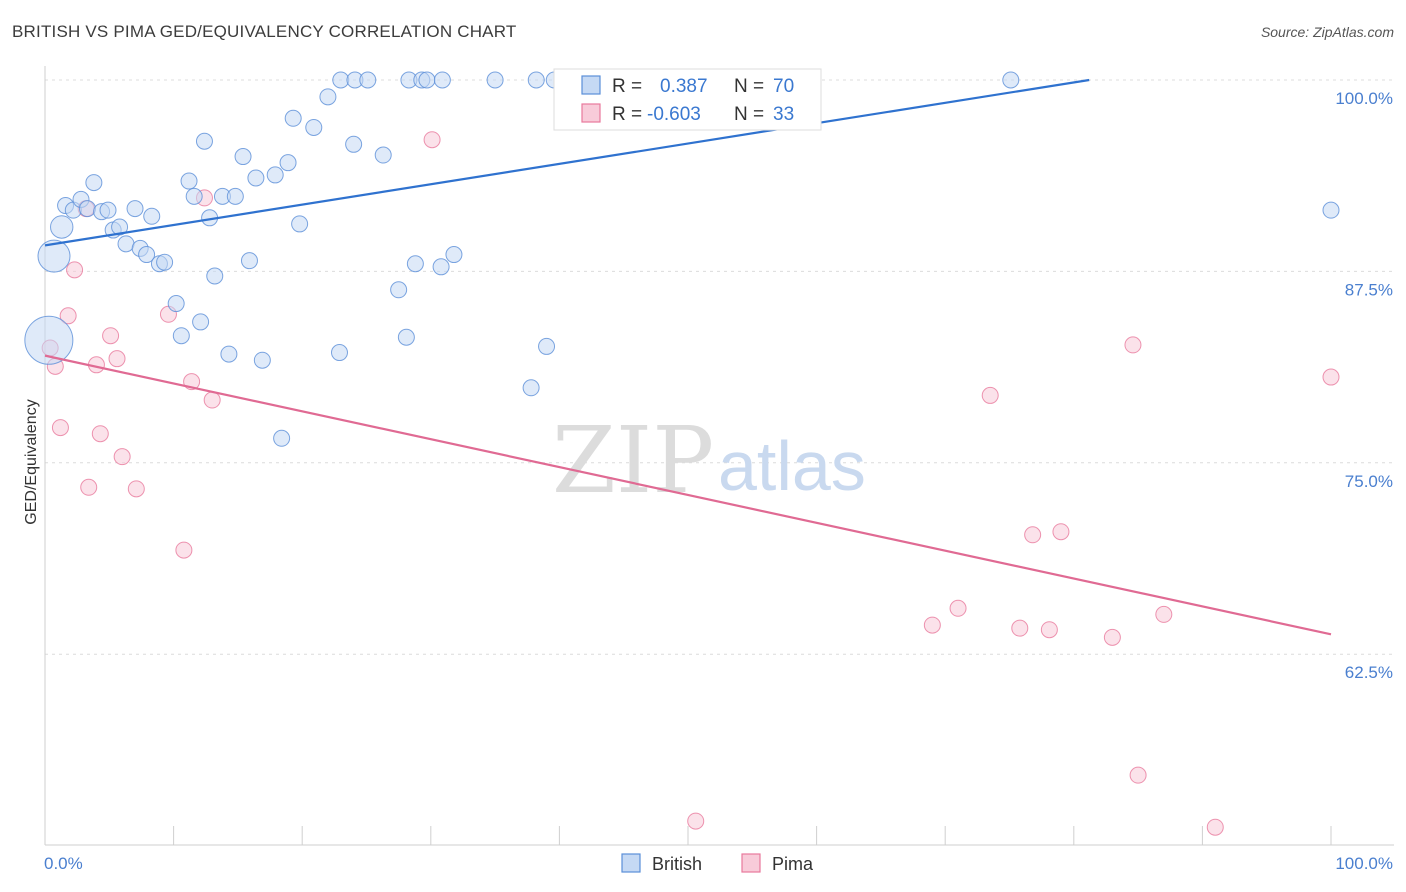 This screenshot has height=892, width=1406. I want to click on watermark-atlas: atlas, so click(792, 466).